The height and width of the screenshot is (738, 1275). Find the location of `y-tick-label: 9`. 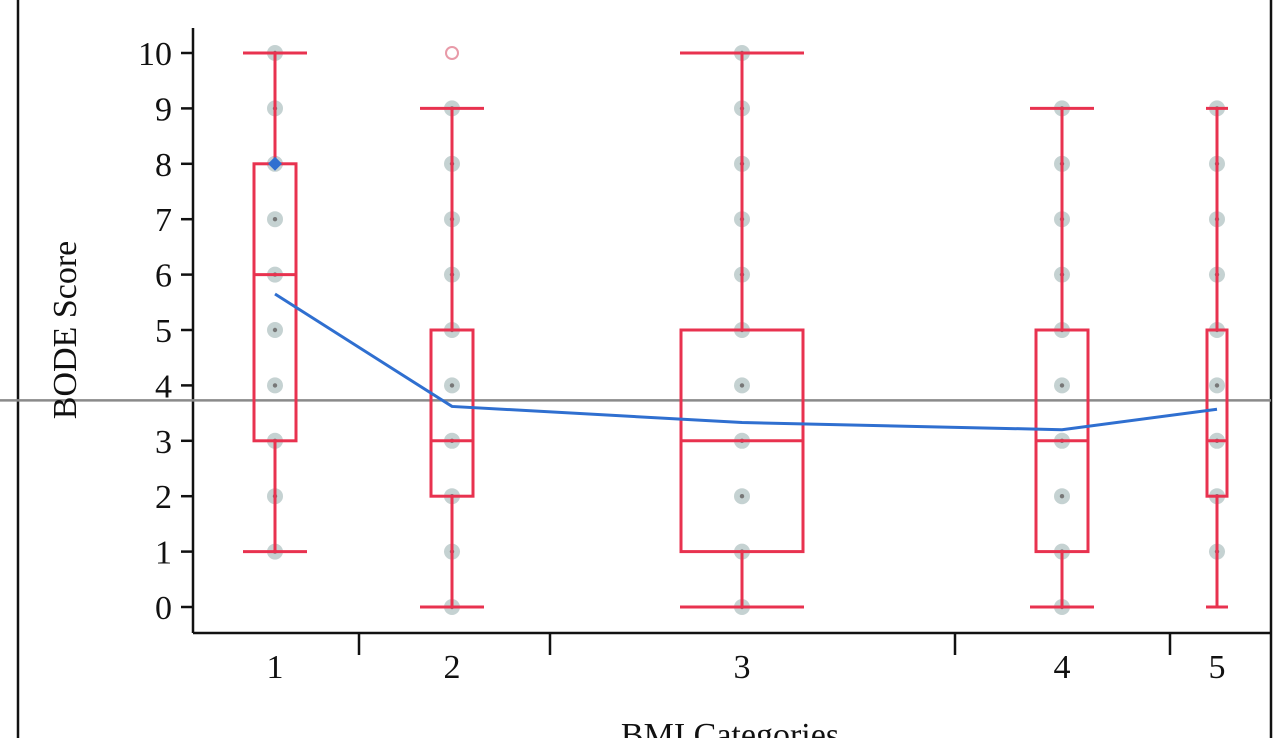

y-tick-label: 9 is located at coordinates (163, 109).